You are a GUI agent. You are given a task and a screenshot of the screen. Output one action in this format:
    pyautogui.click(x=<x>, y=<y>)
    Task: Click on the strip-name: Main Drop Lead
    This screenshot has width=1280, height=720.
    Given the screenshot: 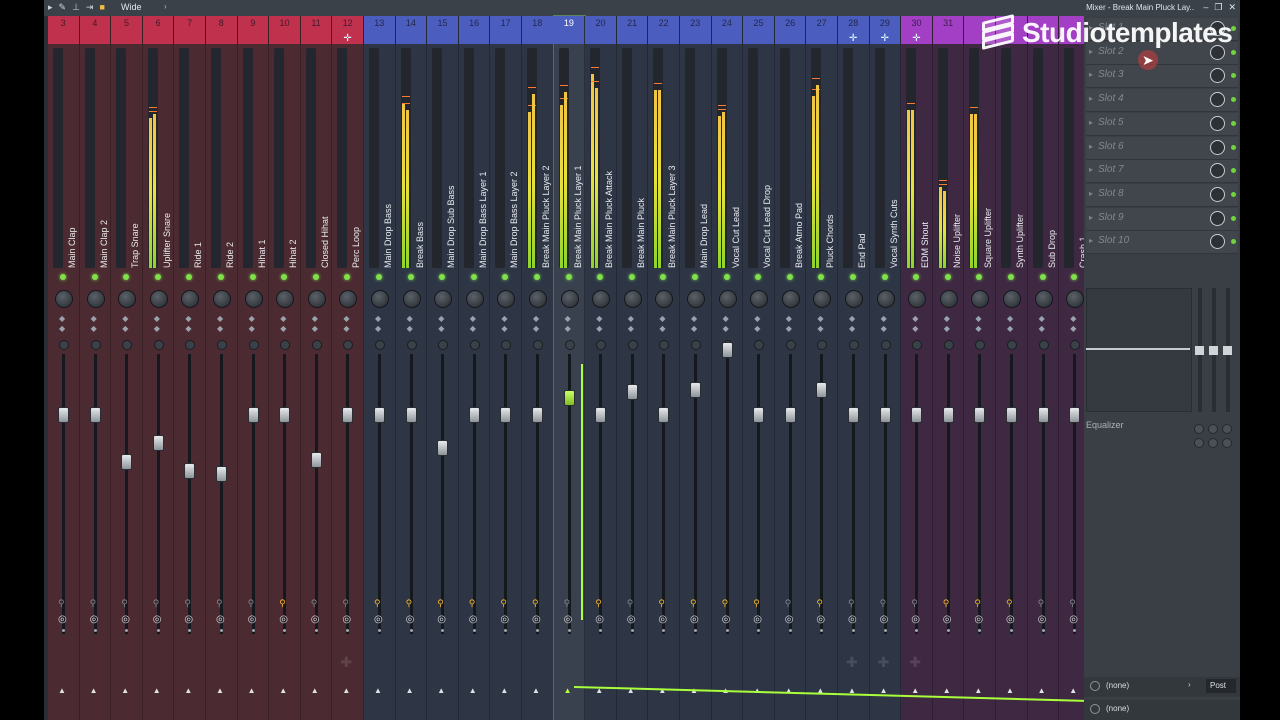 What is the action you would take?
    pyautogui.click(x=704, y=235)
    